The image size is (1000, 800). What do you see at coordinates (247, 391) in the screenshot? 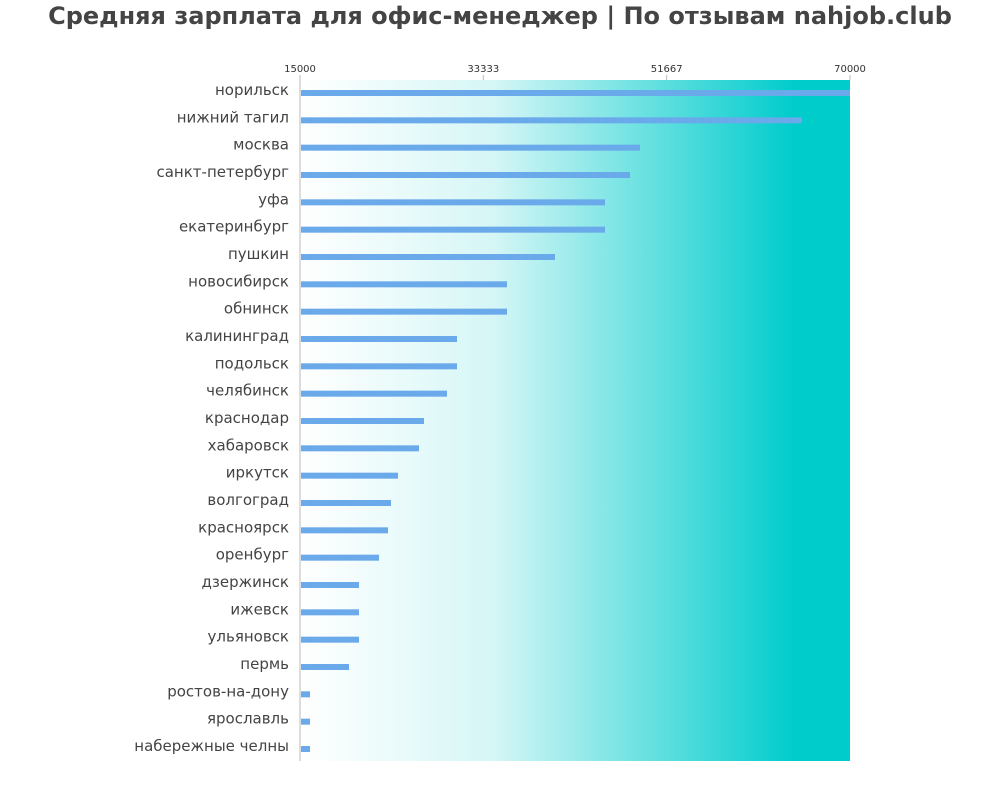
I see `category-label: челябинск` at bounding box center [247, 391].